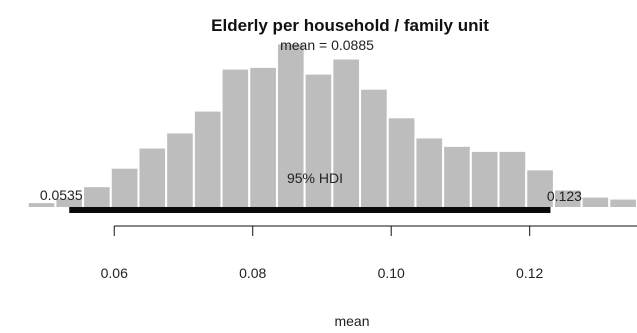 The height and width of the screenshot is (333, 637). What do you see at coordinates (564, 196) in the screenshot?
I see `hdi-high-label: 0.123` at bounding box center [564, 196].